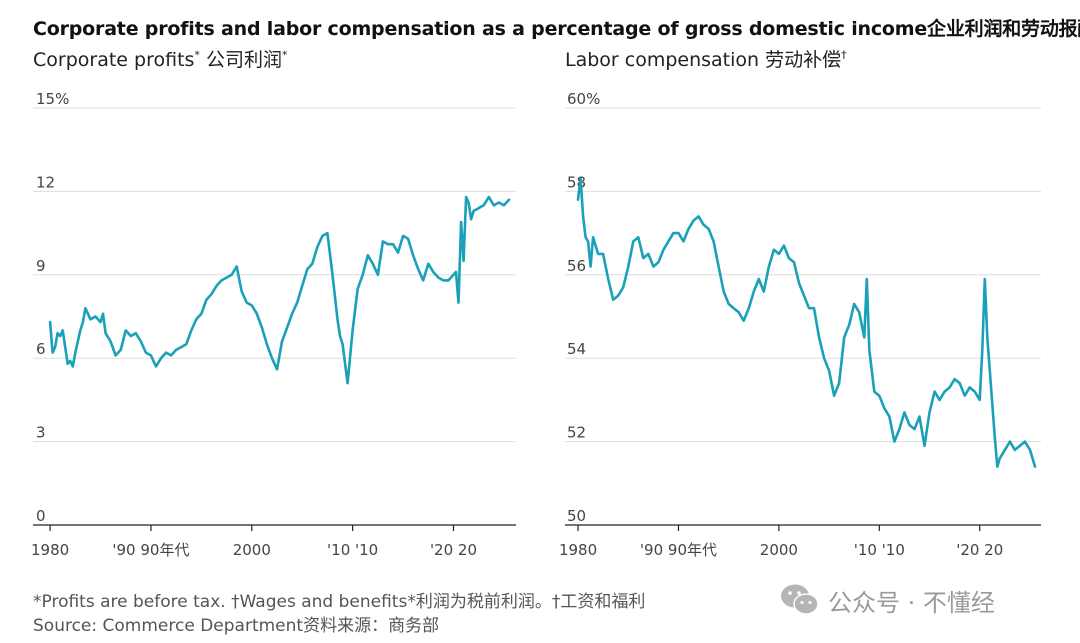 This screenshot has height=643, width=1080. I want to click on right-panel-title-cn: 劳动补偿, so click(803, 60).